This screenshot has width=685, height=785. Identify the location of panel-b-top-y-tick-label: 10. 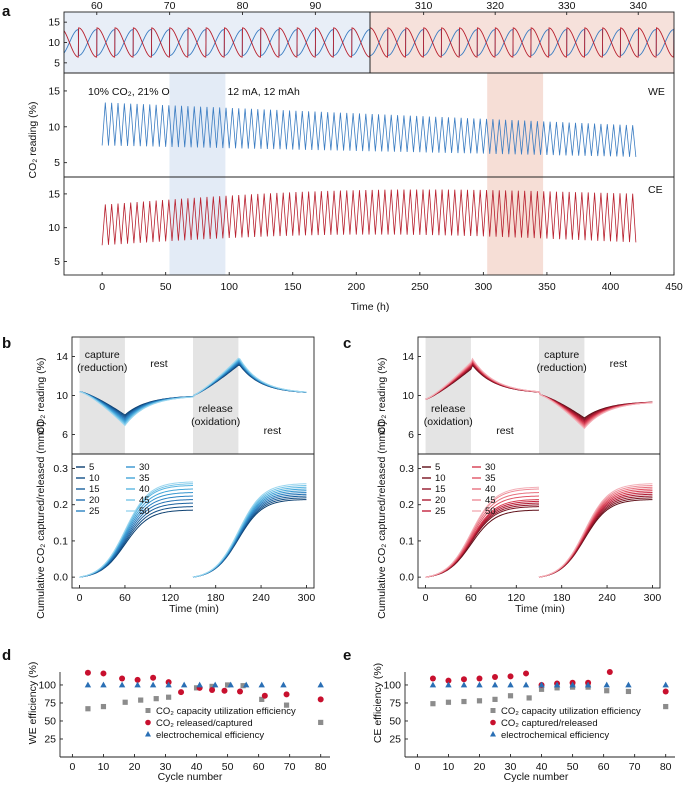
(62, 396).